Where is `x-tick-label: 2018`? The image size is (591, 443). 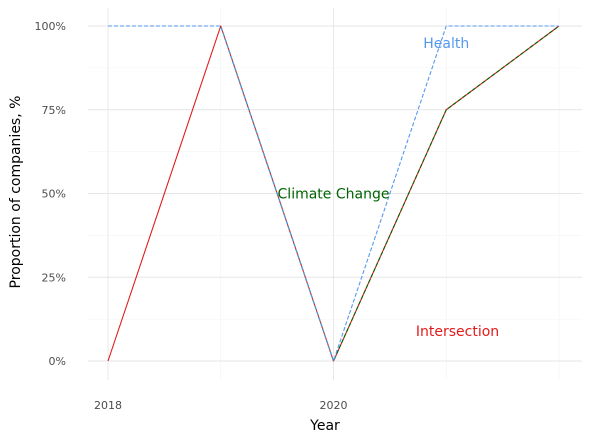 x-tick-label: 2018 is located at coordinates (108, 405).